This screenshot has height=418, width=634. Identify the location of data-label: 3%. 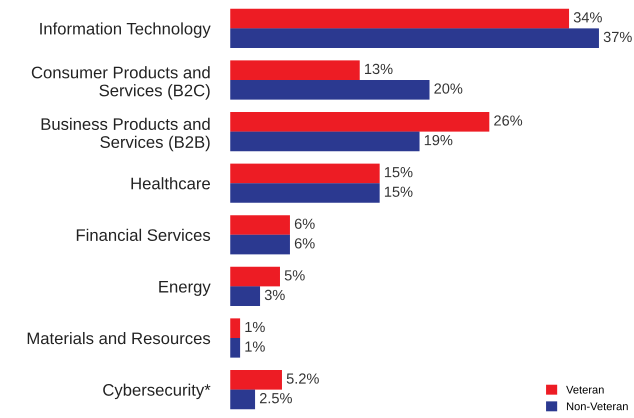
(274, 295).